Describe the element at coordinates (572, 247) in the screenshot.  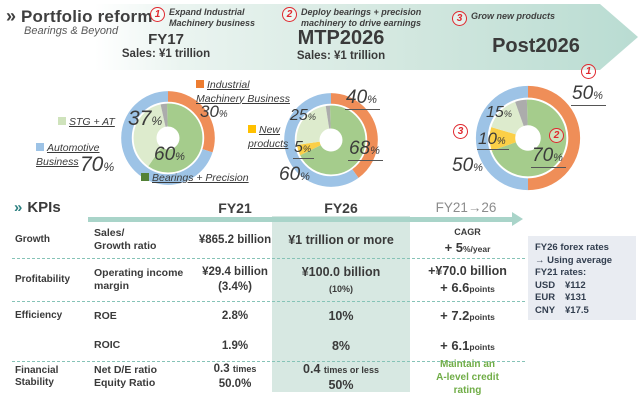
I see `forex-line-1: FY26 forex rates` at that location.